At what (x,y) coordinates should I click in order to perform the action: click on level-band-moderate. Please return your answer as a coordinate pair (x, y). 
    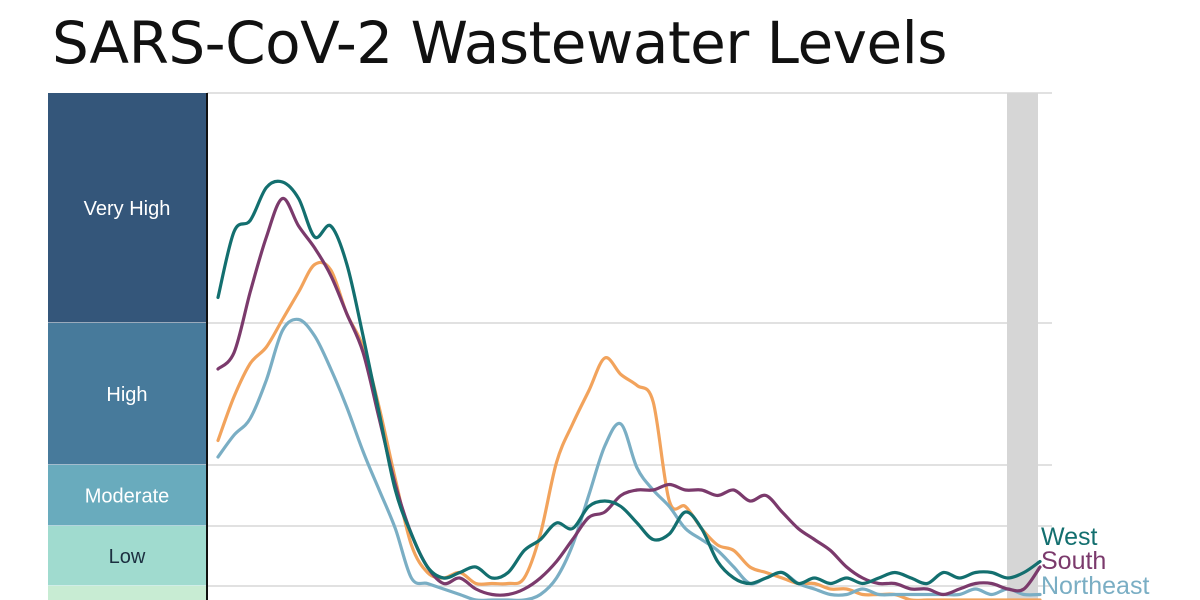
    Looking at the image, I should click on (127, 495).